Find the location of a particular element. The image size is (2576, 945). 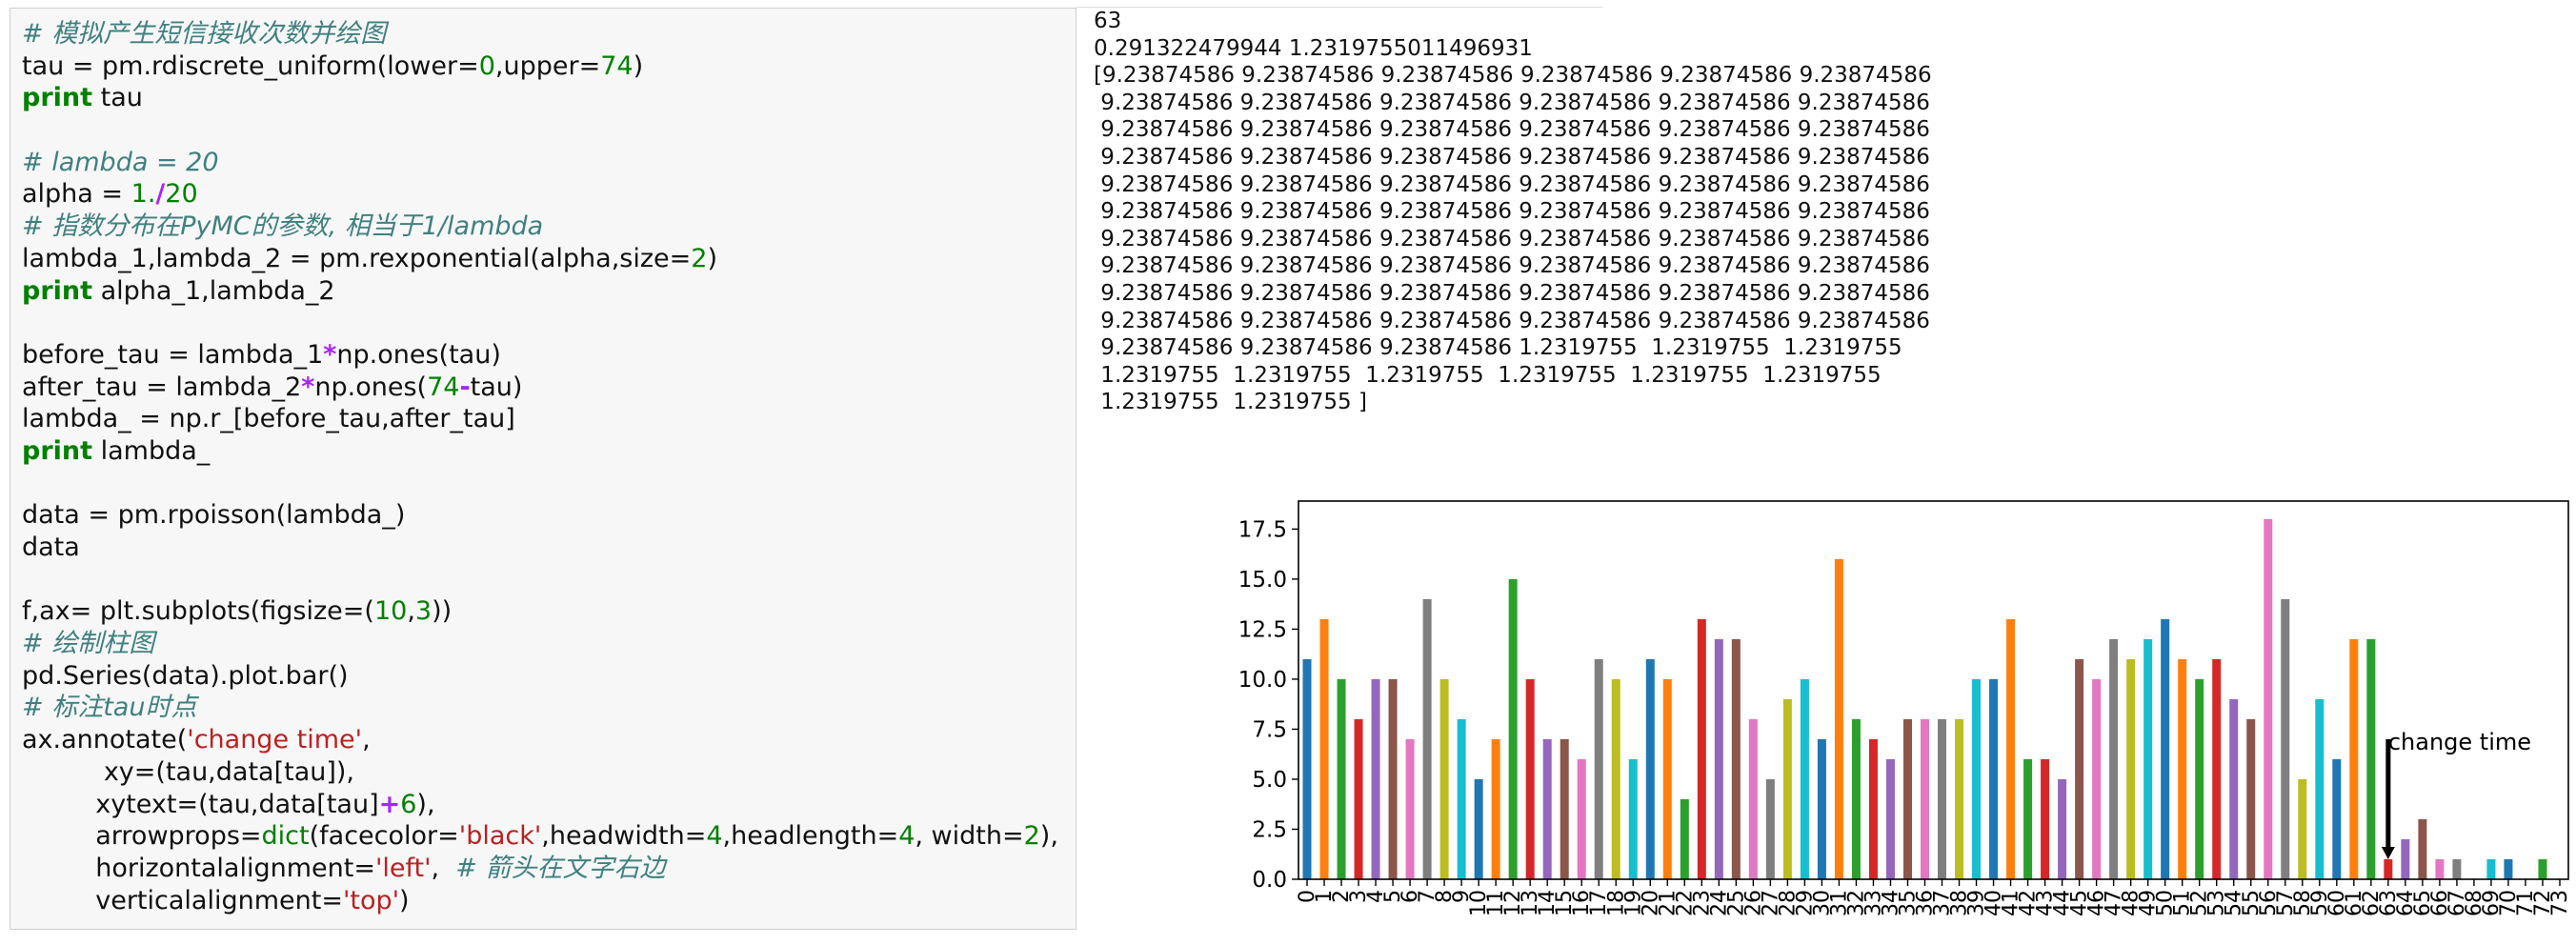

code-token: # lambda = 20 is located at coordinates (121, 162).